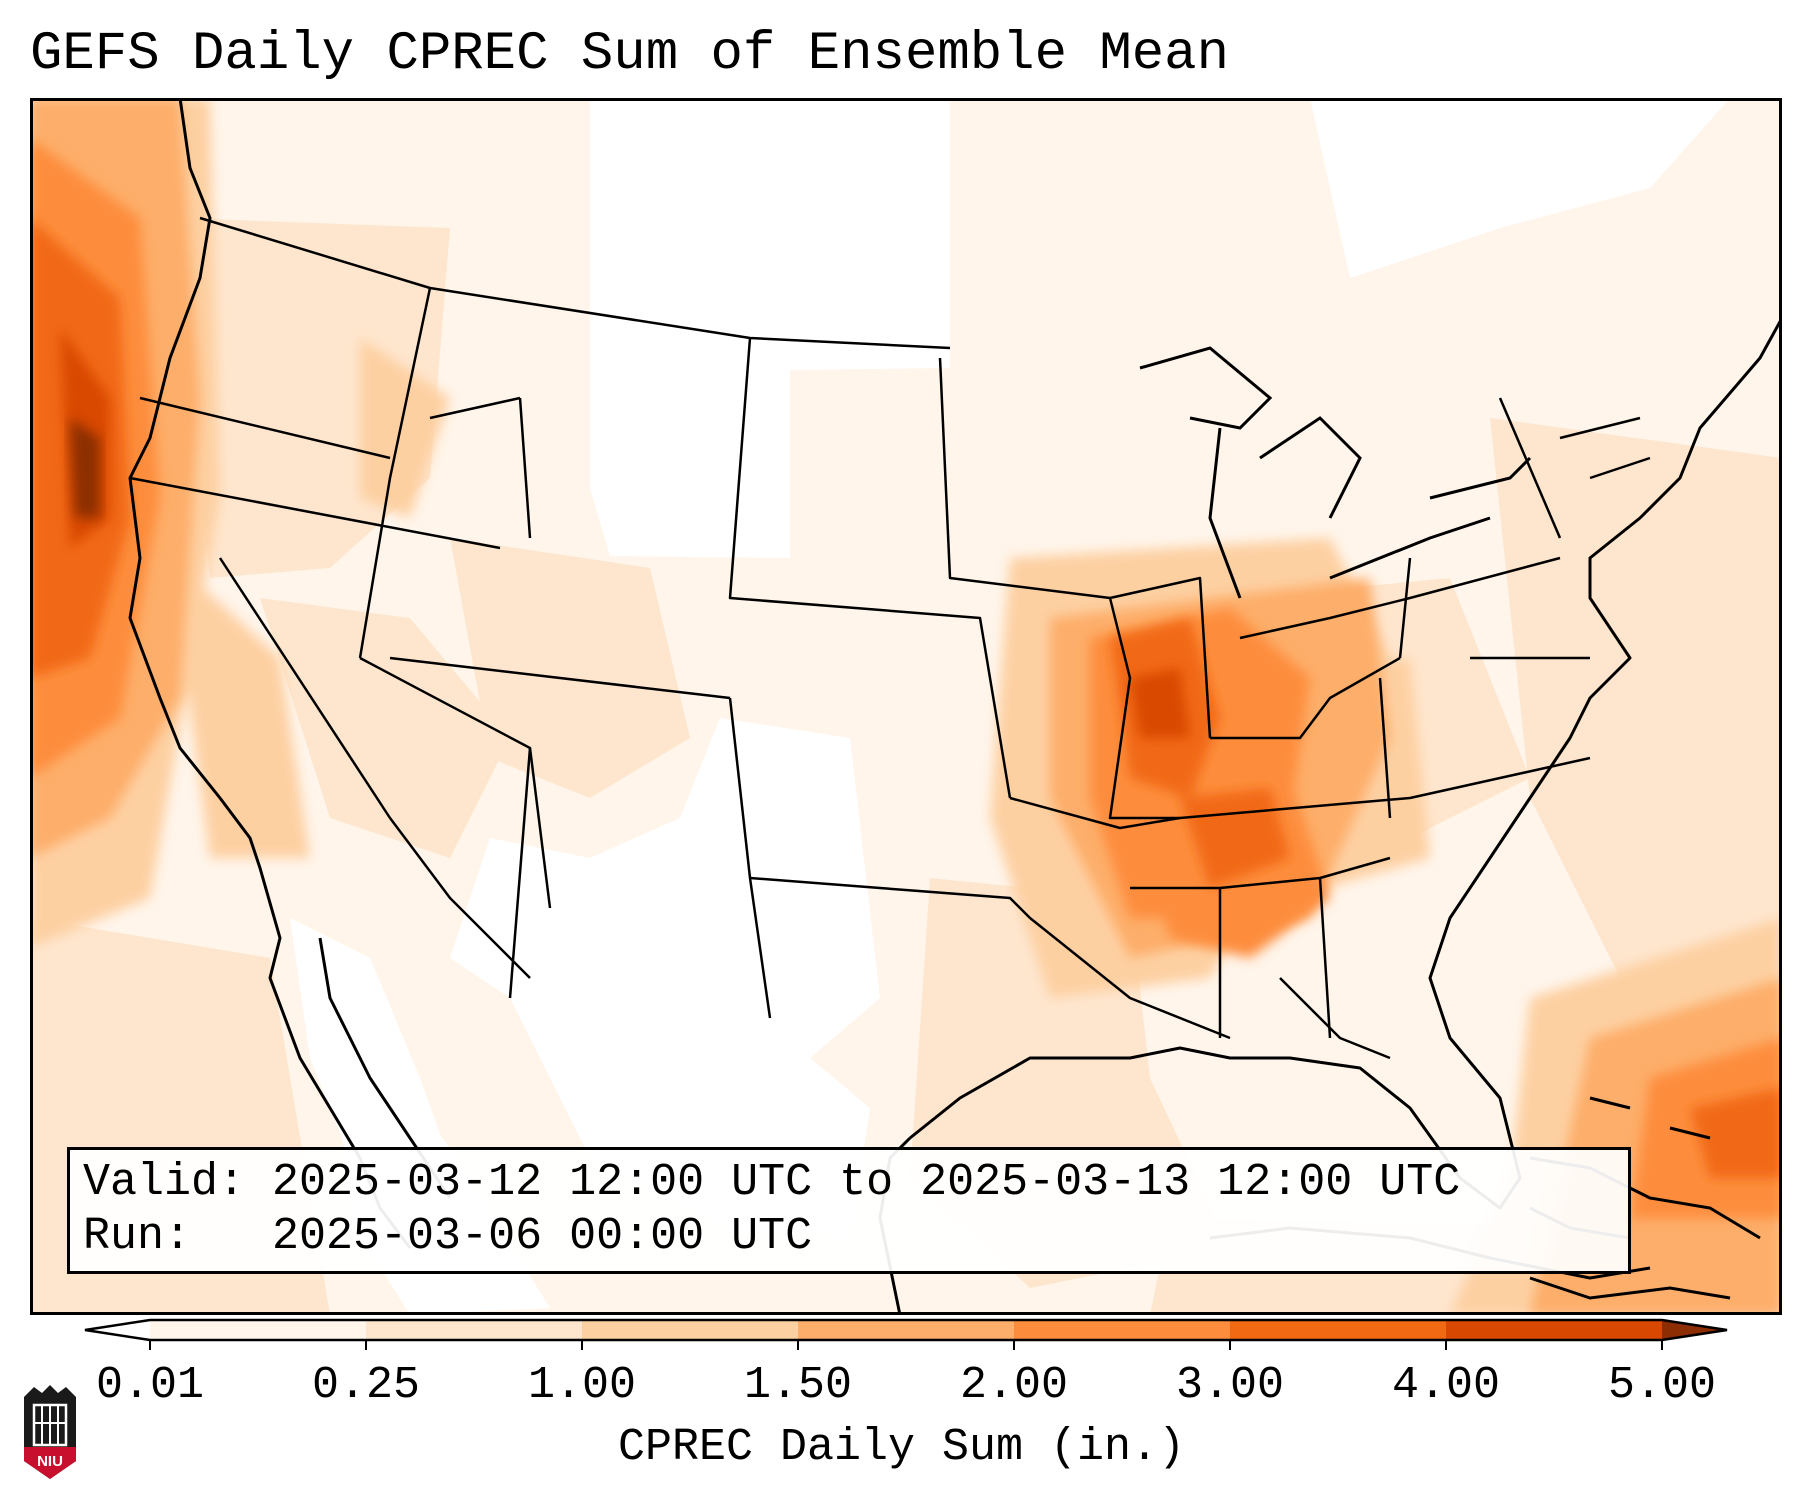  I want to click on colorbar-tick-label: 0.01, so click(150, 1385).